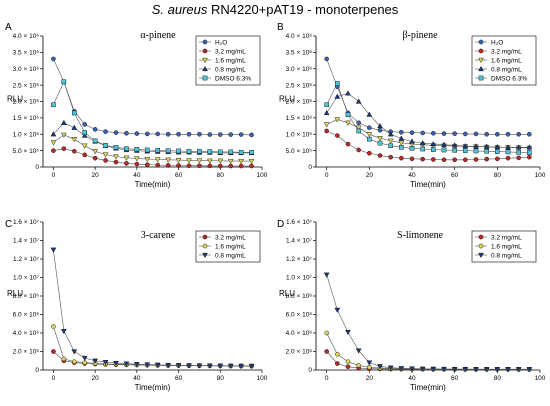 This screenshot has width=550, height=406. What do you see at coordinates (506, 237) in the screenshot?
I see `legend-label: 3.2 mg/mL` at bounding box center [506, 237].